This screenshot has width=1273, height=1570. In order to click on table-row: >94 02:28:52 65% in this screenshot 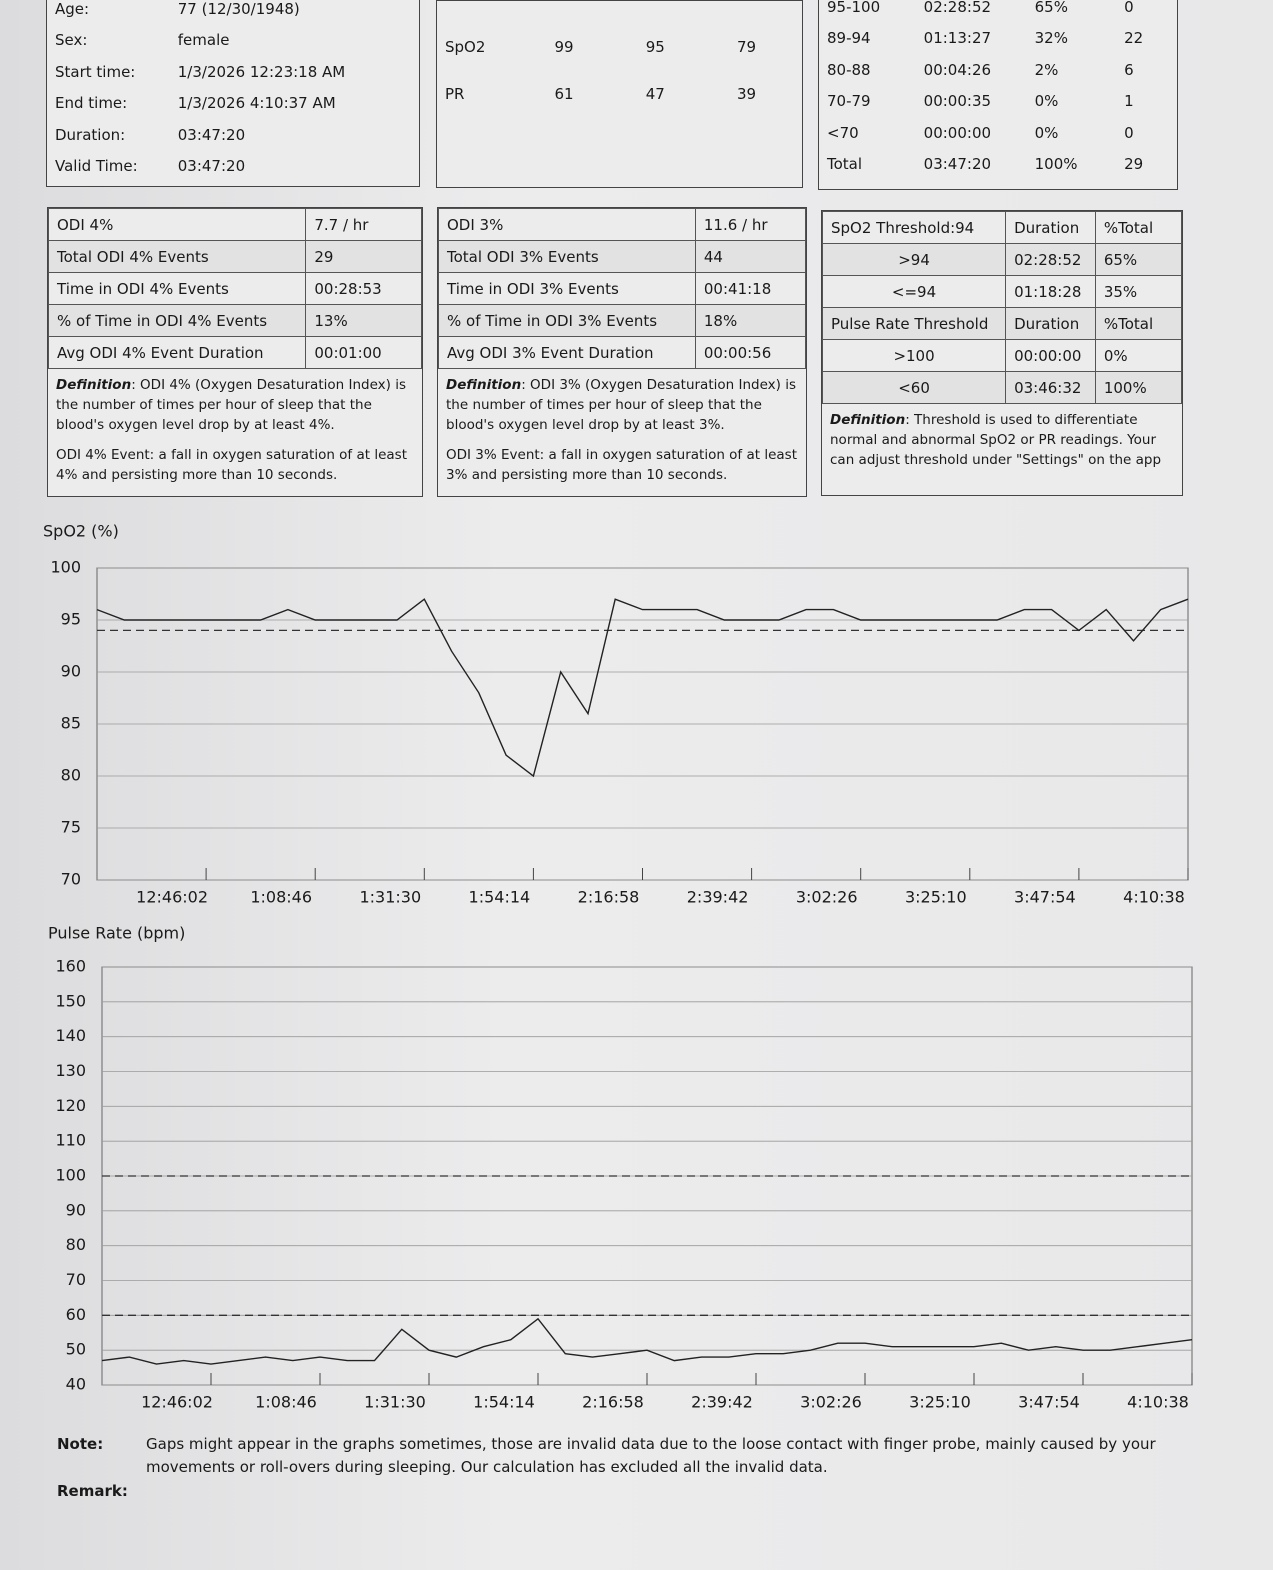, I will do `click(1002, 259)`.